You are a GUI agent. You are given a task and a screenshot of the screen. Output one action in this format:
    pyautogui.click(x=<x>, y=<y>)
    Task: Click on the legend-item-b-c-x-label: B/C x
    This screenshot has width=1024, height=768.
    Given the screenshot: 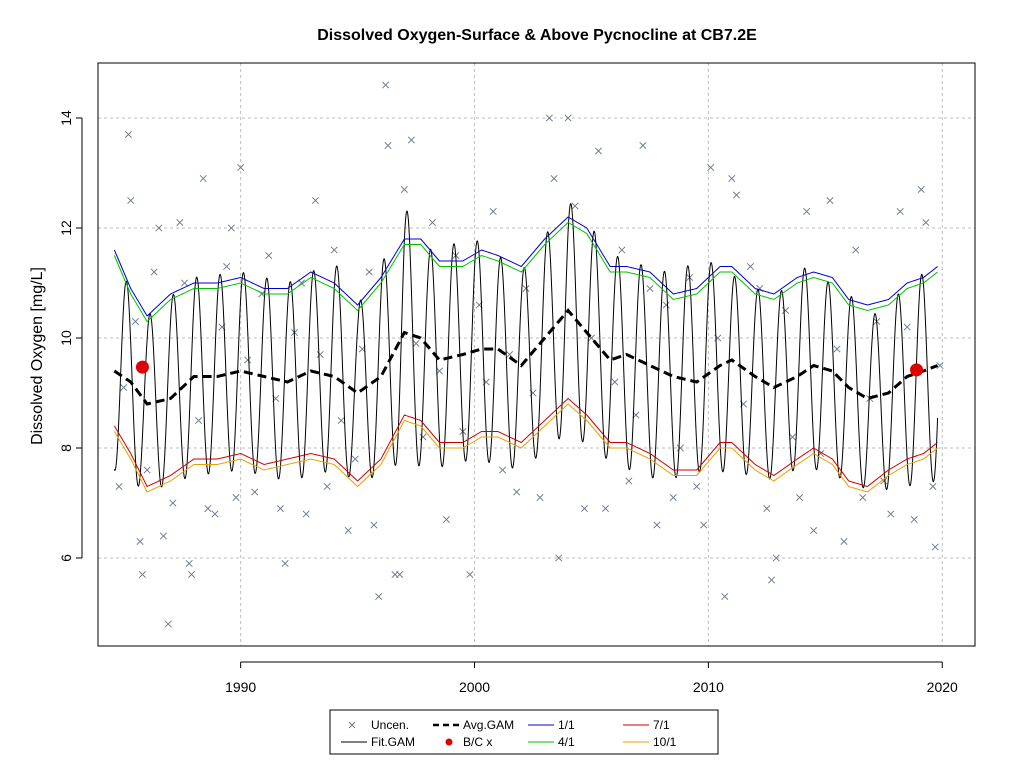 What is the action you would take?
    pyautogui.click(x=477, y=742)
    